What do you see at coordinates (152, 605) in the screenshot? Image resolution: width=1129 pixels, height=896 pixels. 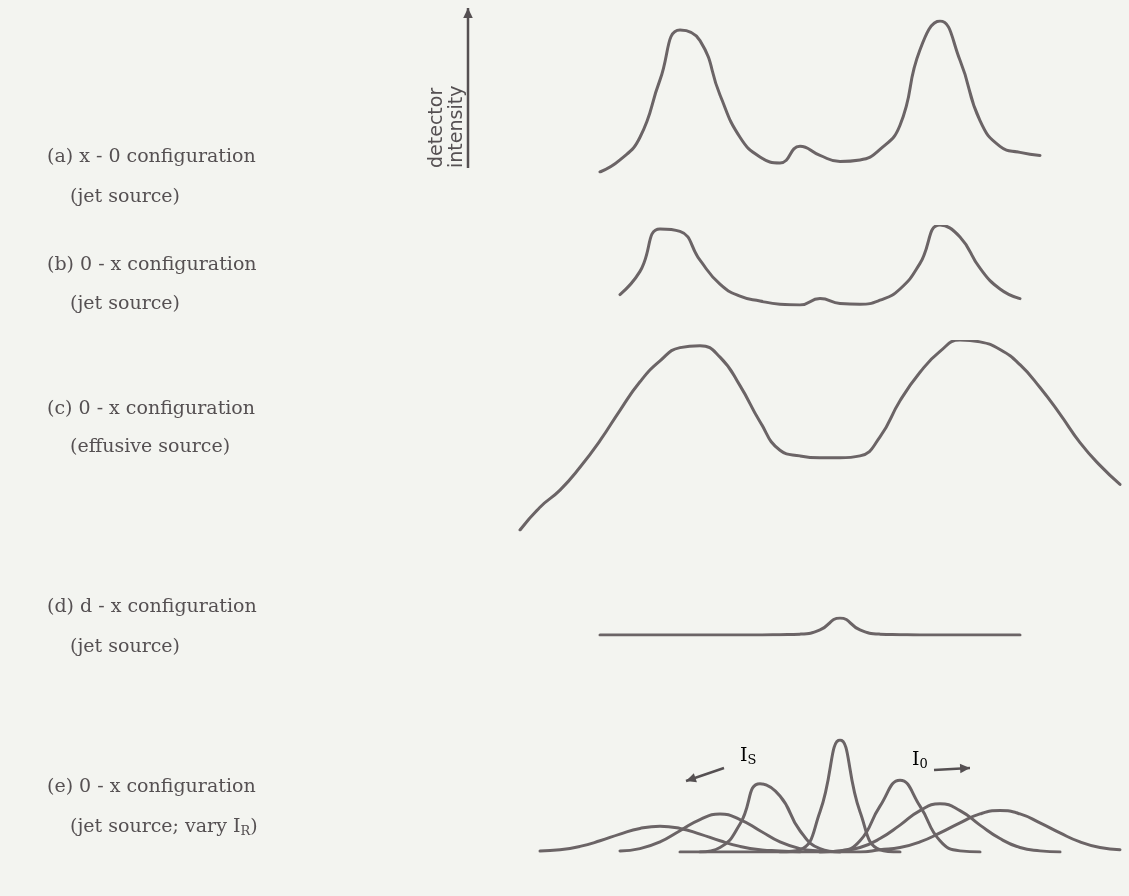 I see `chart-title: (d) d - x configuration` at bounding box center [152, 605].